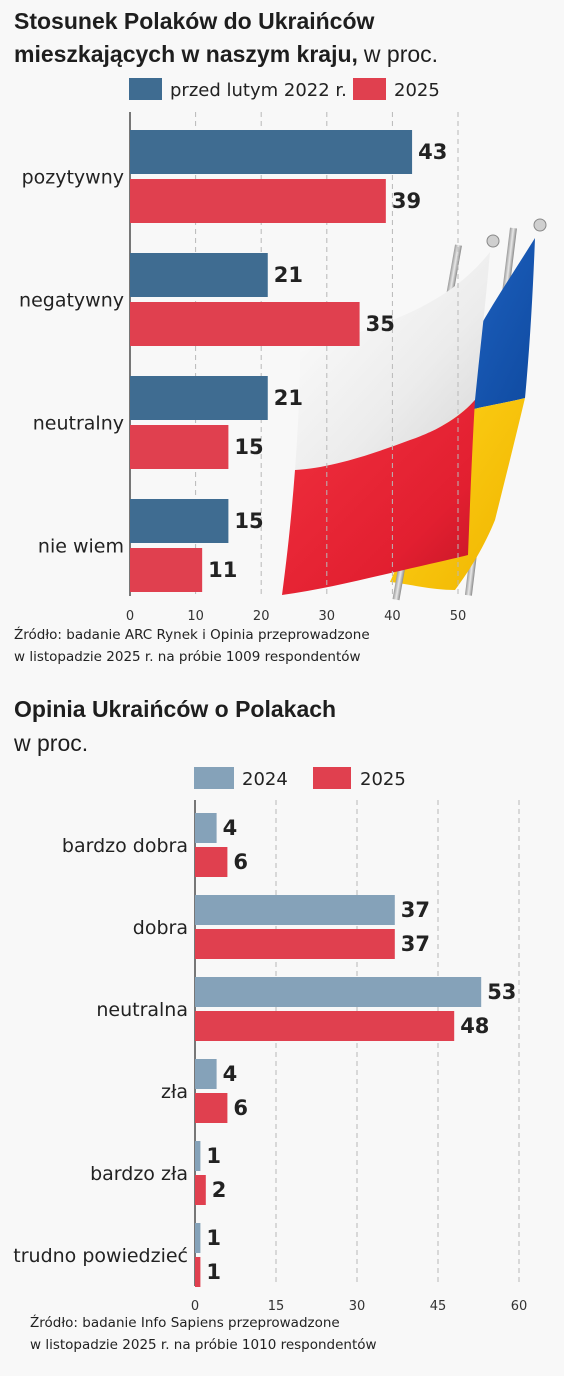 This screenshot has height=1376, width=564. What do you see at coordinates (383, 779) in the screenshot?
I see `chart-2-legend-label-2: 2025` at bounding box center [383, 779].